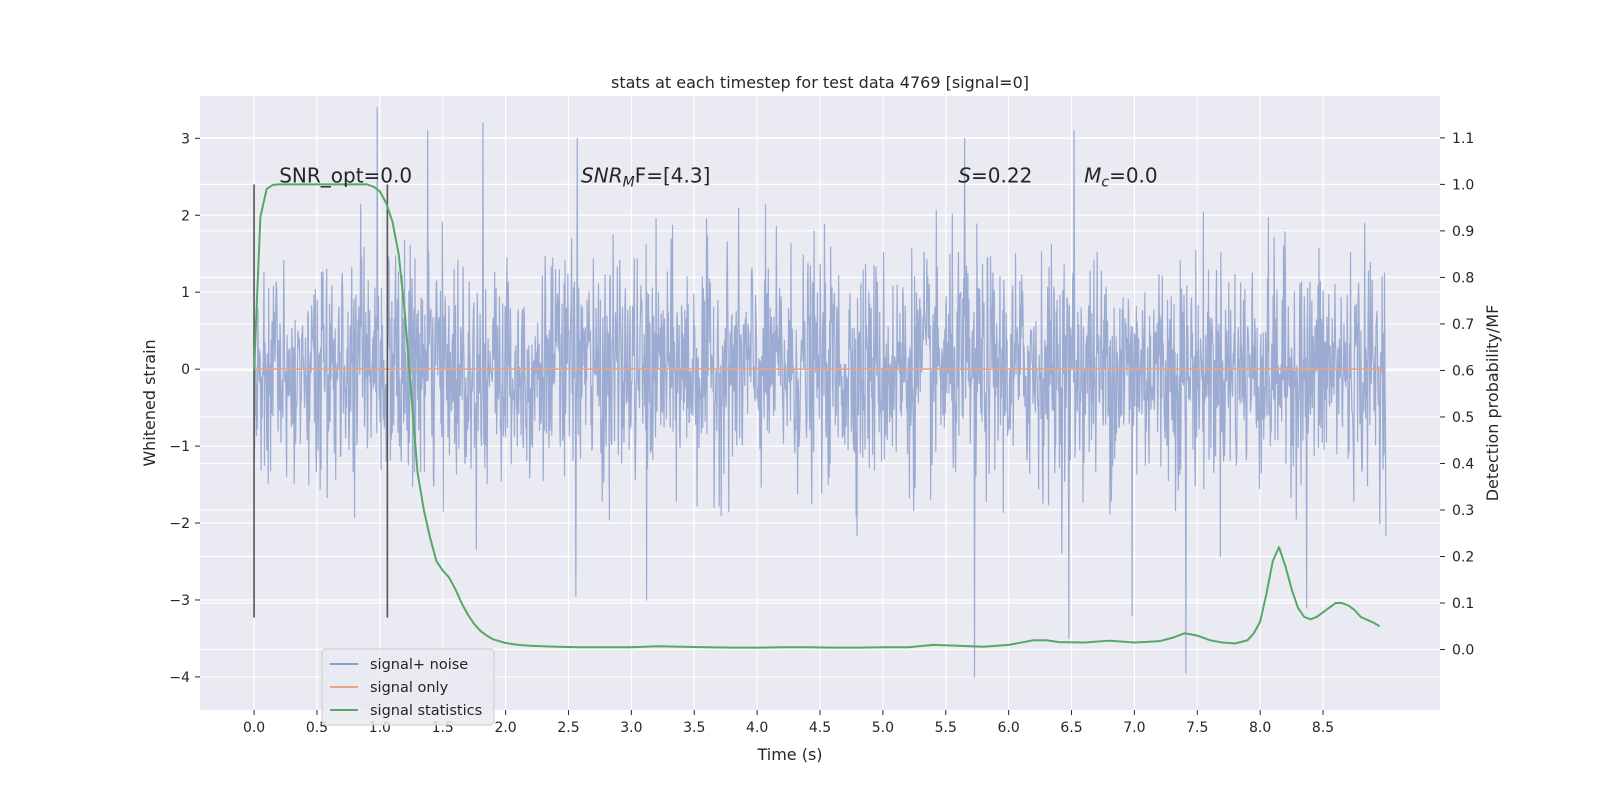 Image resolution: width=1600 pixels, height=805 pixels. I want to click on x-tick-label: 8.5, so click(1323, 728).